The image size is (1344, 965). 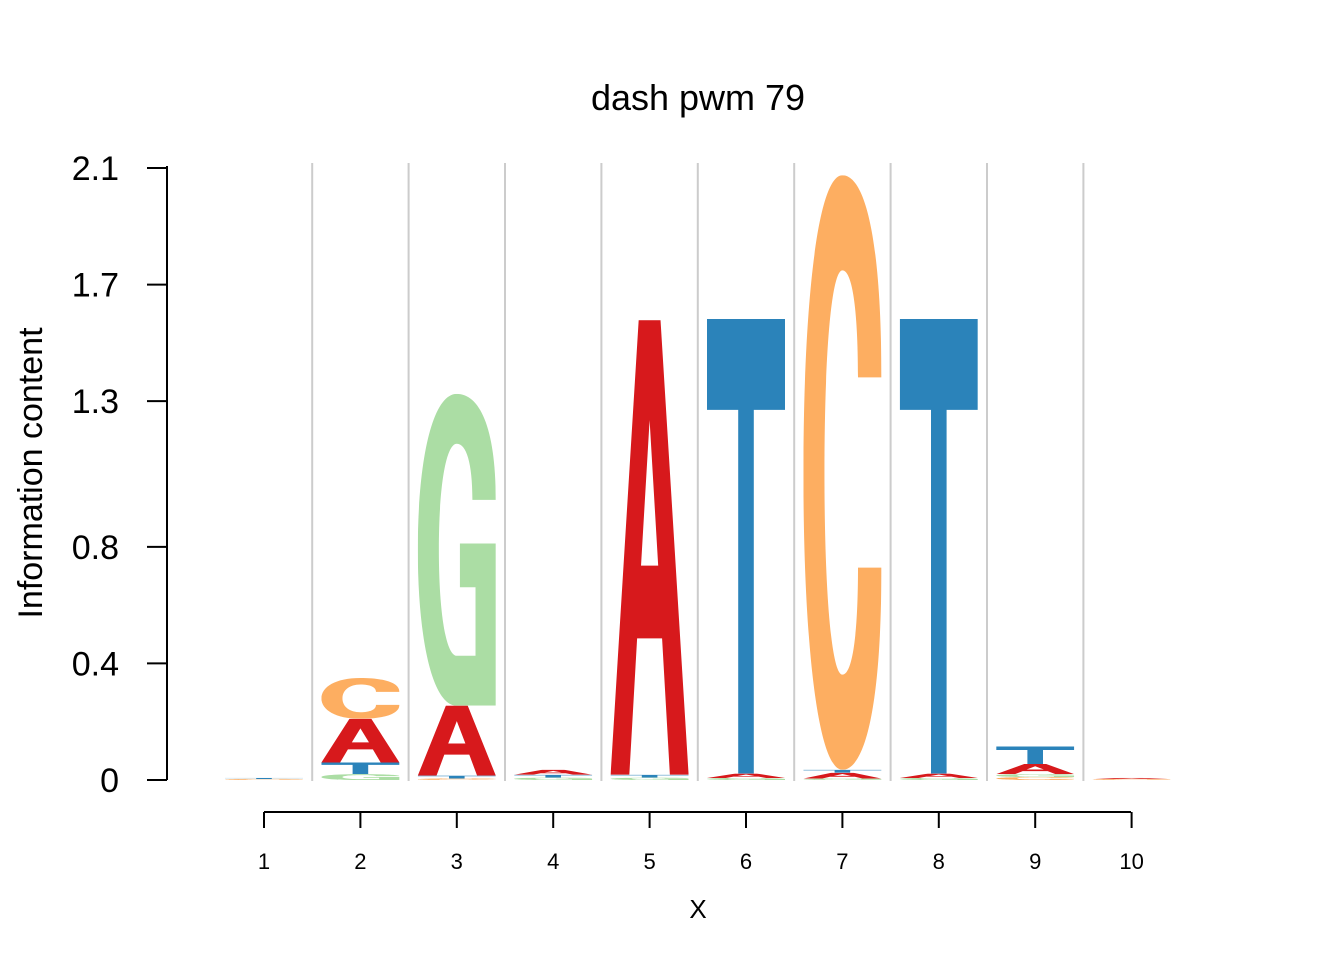 What do you see at coordinates (842, 775) in the screenshot?
I see `letter-A-pos7` at bounding box center [842, 775].